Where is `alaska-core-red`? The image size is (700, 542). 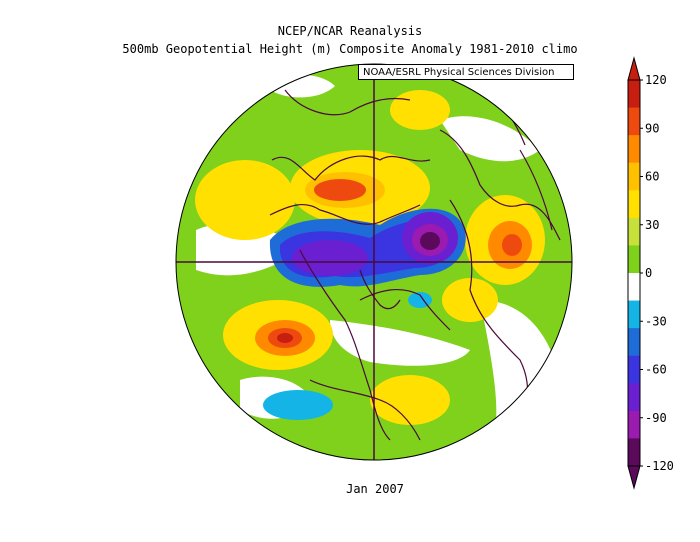
alaska-core-red is located at coordinates (340, 190).